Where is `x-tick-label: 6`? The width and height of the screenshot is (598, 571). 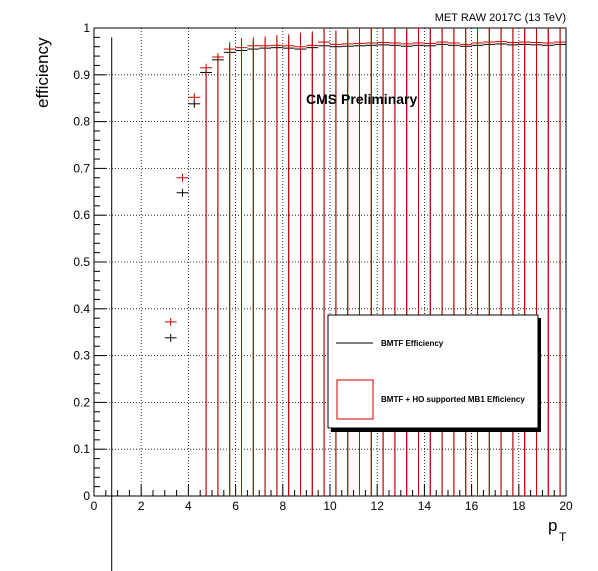
x-tick-label: 6 is located at coordinates (235, 506).